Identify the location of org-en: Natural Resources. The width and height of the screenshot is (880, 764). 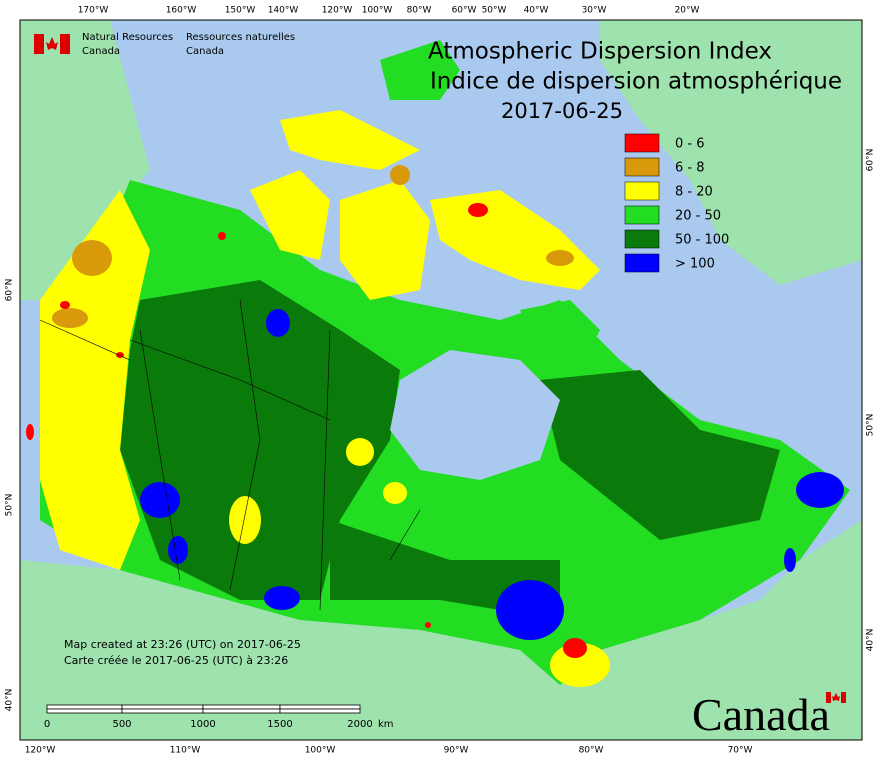
(127, 37).